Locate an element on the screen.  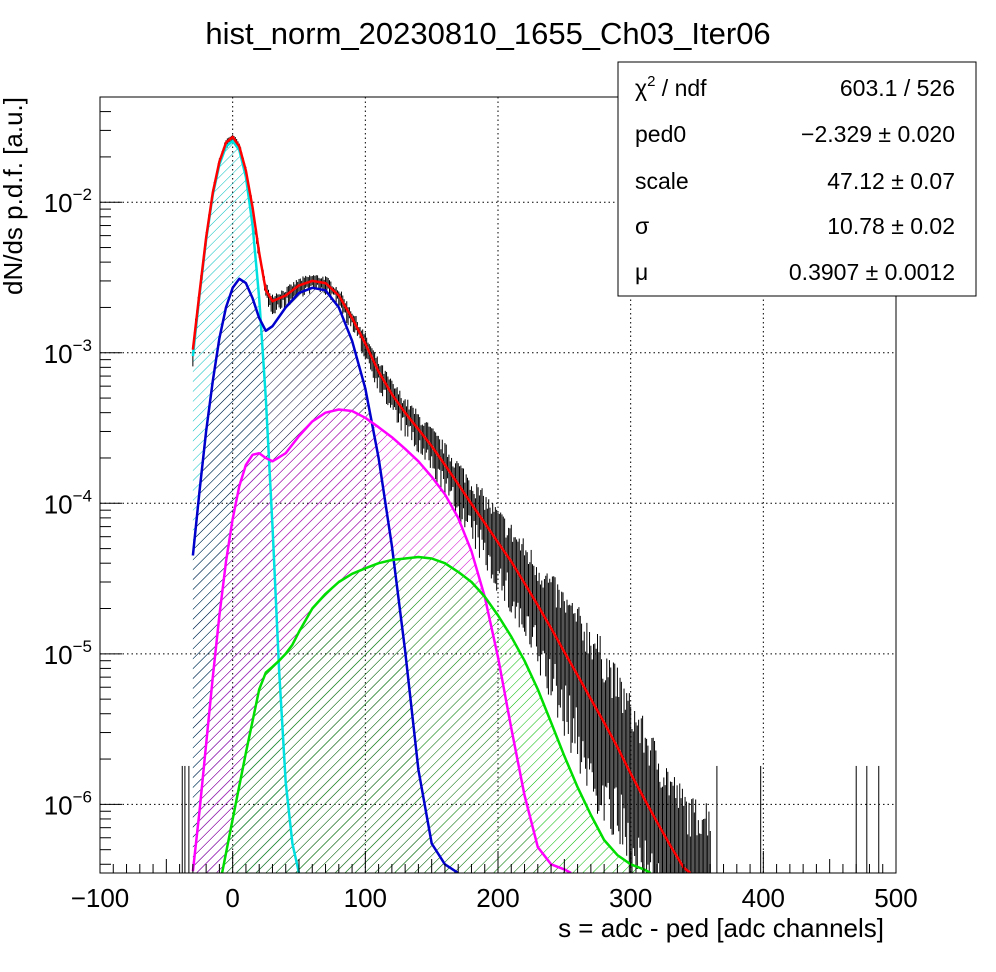
stat-value-chi2: 603.1 / 526 is located at coordinates (897, 88).